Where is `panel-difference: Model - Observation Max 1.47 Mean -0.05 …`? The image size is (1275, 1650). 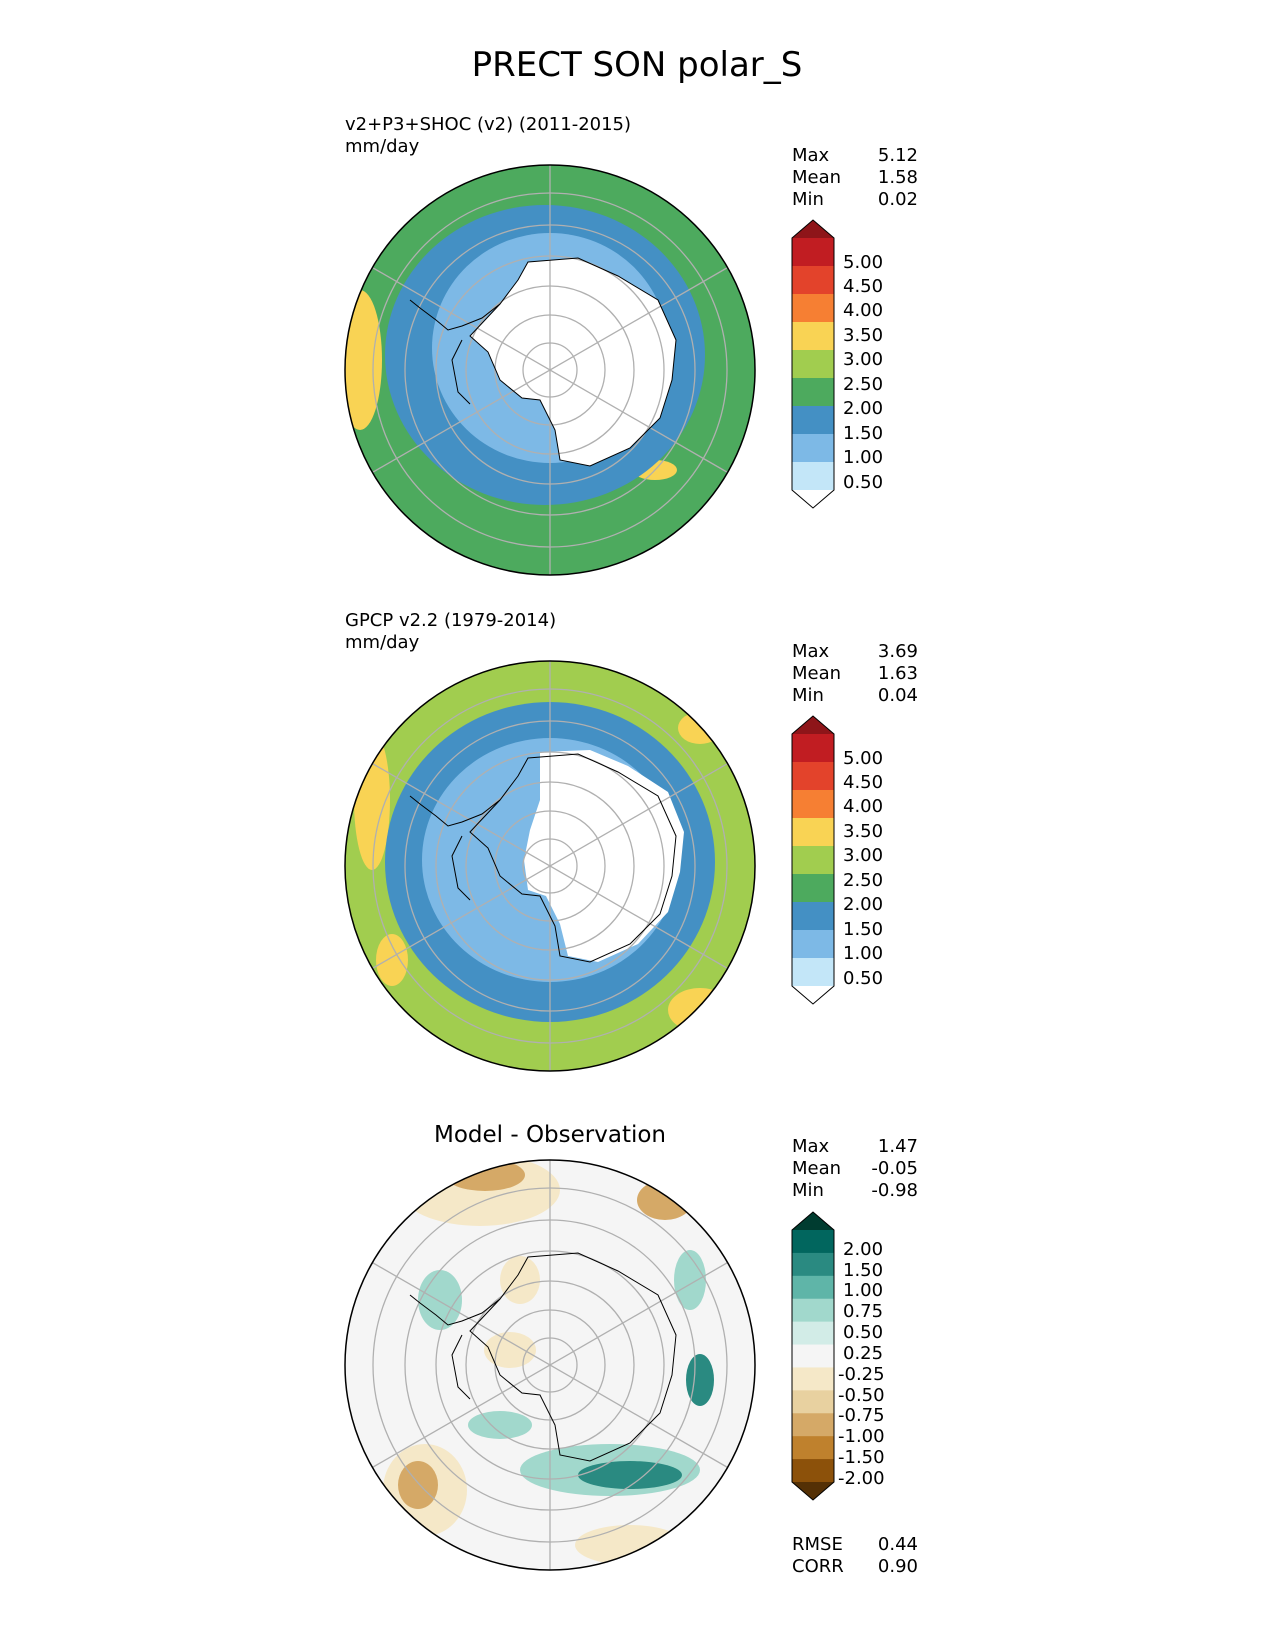
panel-difference: Model - Observation Max 1.47 Mean -0.05 … is located at coordinates (631, 1349).